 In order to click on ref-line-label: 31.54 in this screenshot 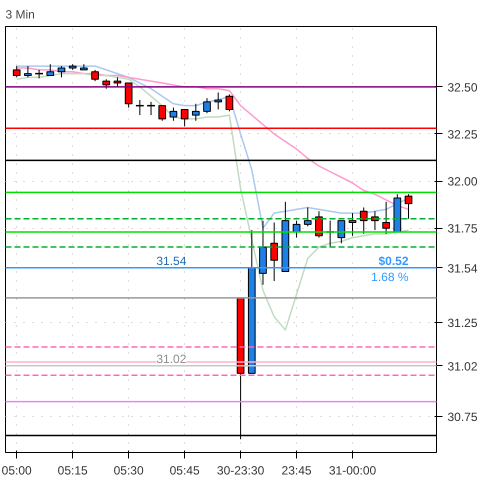, I will do `click(171, 261)`.